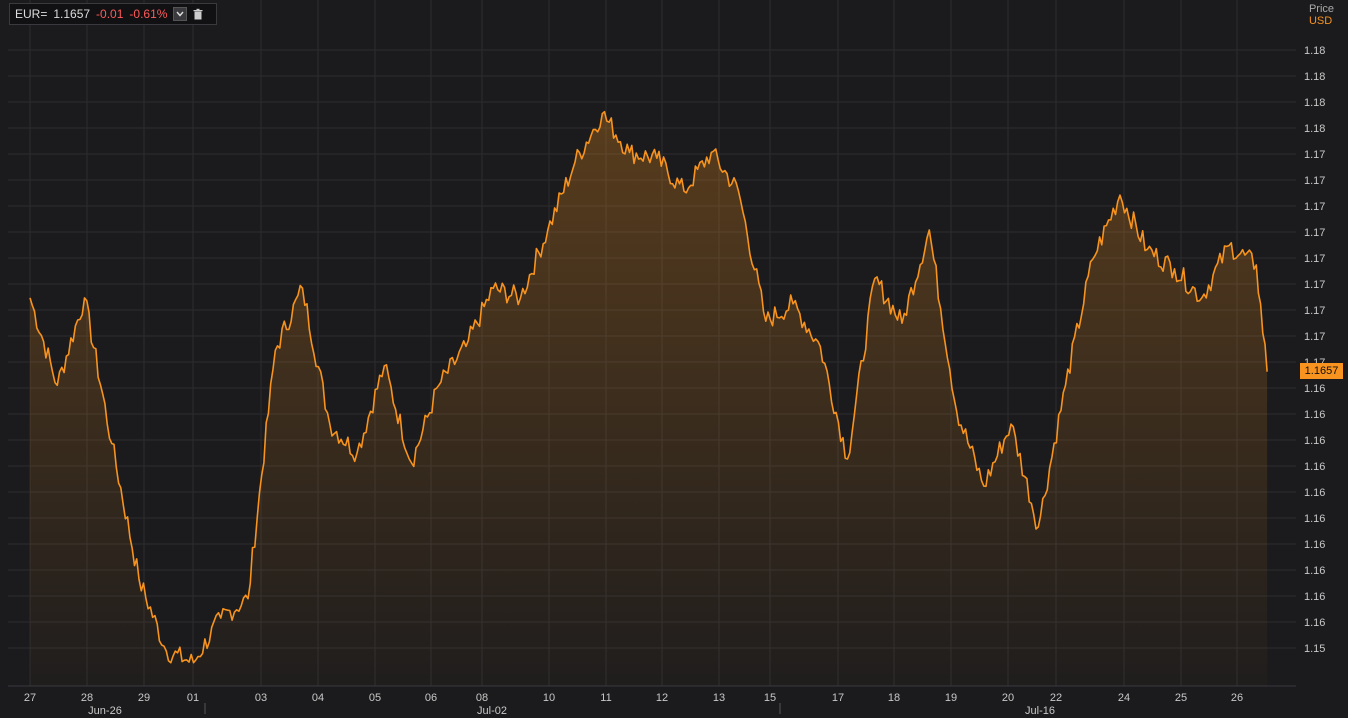 The height and width of the screenshot is (718, 1348). What do you see at coordinates (719, 698) in the screenshot?
I see `x-tick-label: 13` at bounding box center [719, 698].